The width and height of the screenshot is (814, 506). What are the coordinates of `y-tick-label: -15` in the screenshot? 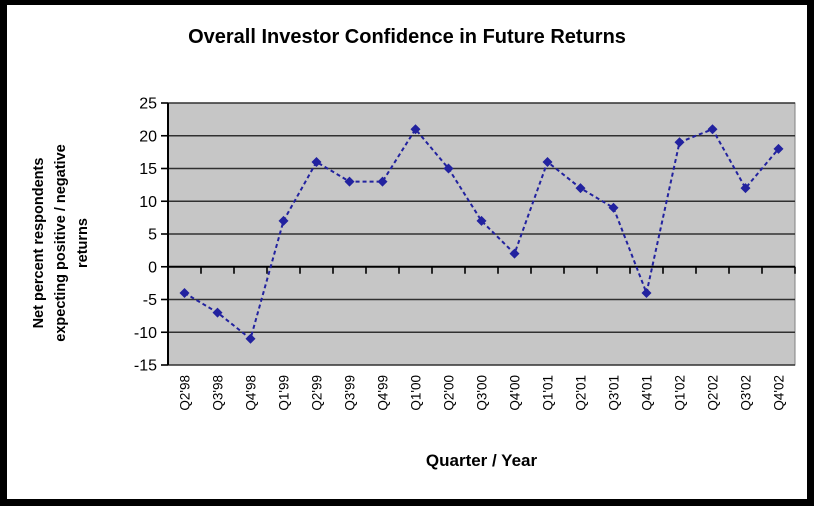 It's located at (145, 366).